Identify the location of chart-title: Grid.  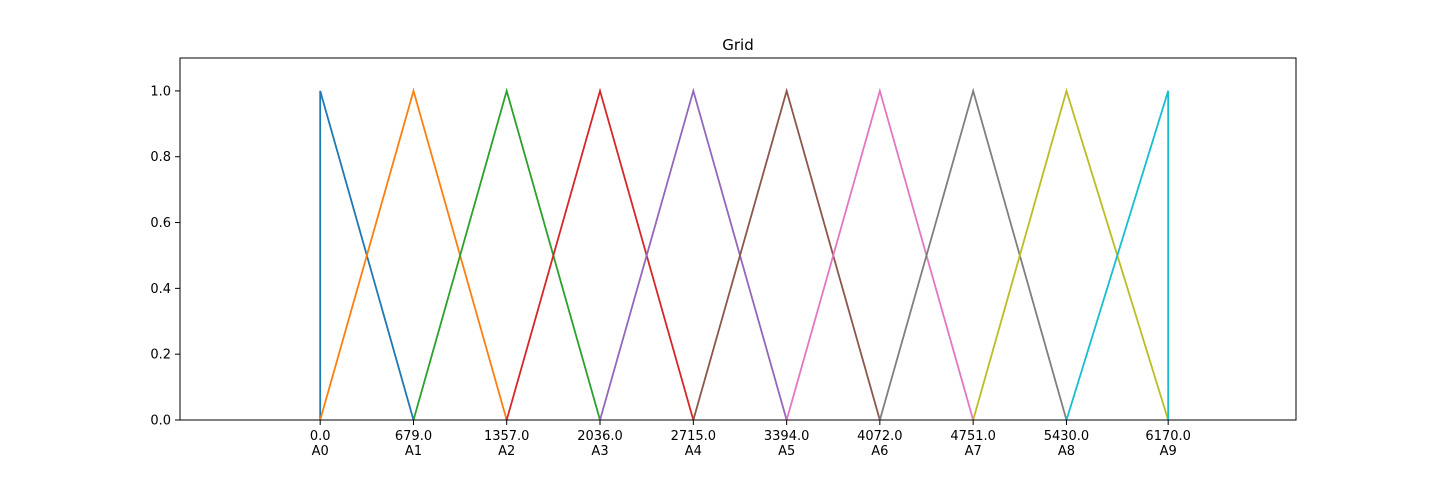
(737, 45).